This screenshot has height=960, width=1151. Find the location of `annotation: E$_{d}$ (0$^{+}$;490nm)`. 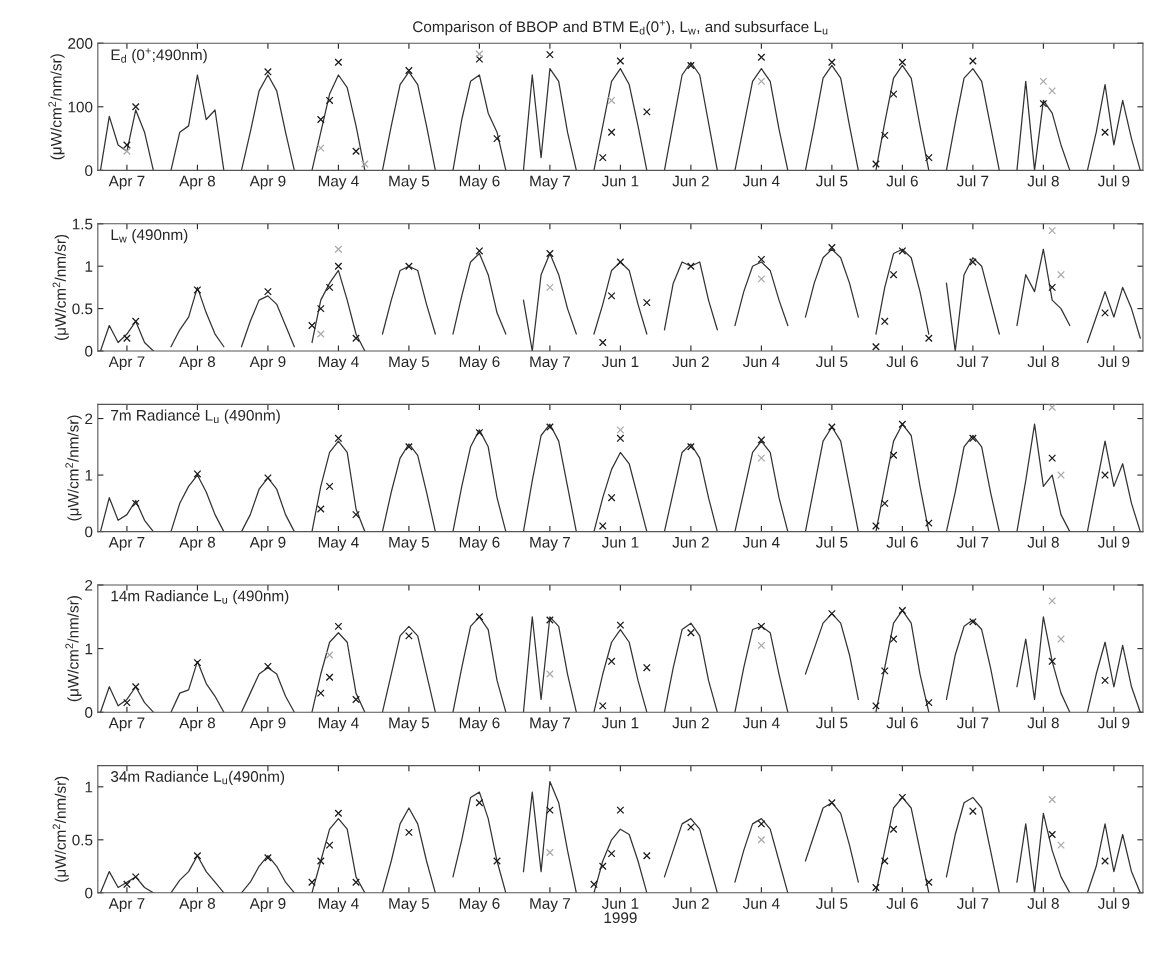

annotation: E$_{d}$ (0$^{+}$;490nm) is located at coordinates (159, 56).